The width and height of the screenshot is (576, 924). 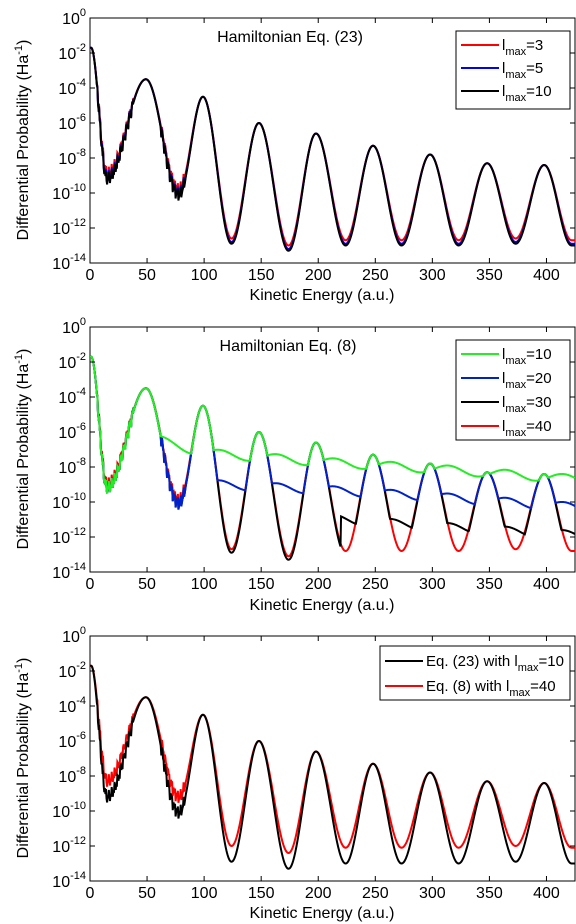 I want to click on legend-entry-post: =20, so click(x=538, y=378).